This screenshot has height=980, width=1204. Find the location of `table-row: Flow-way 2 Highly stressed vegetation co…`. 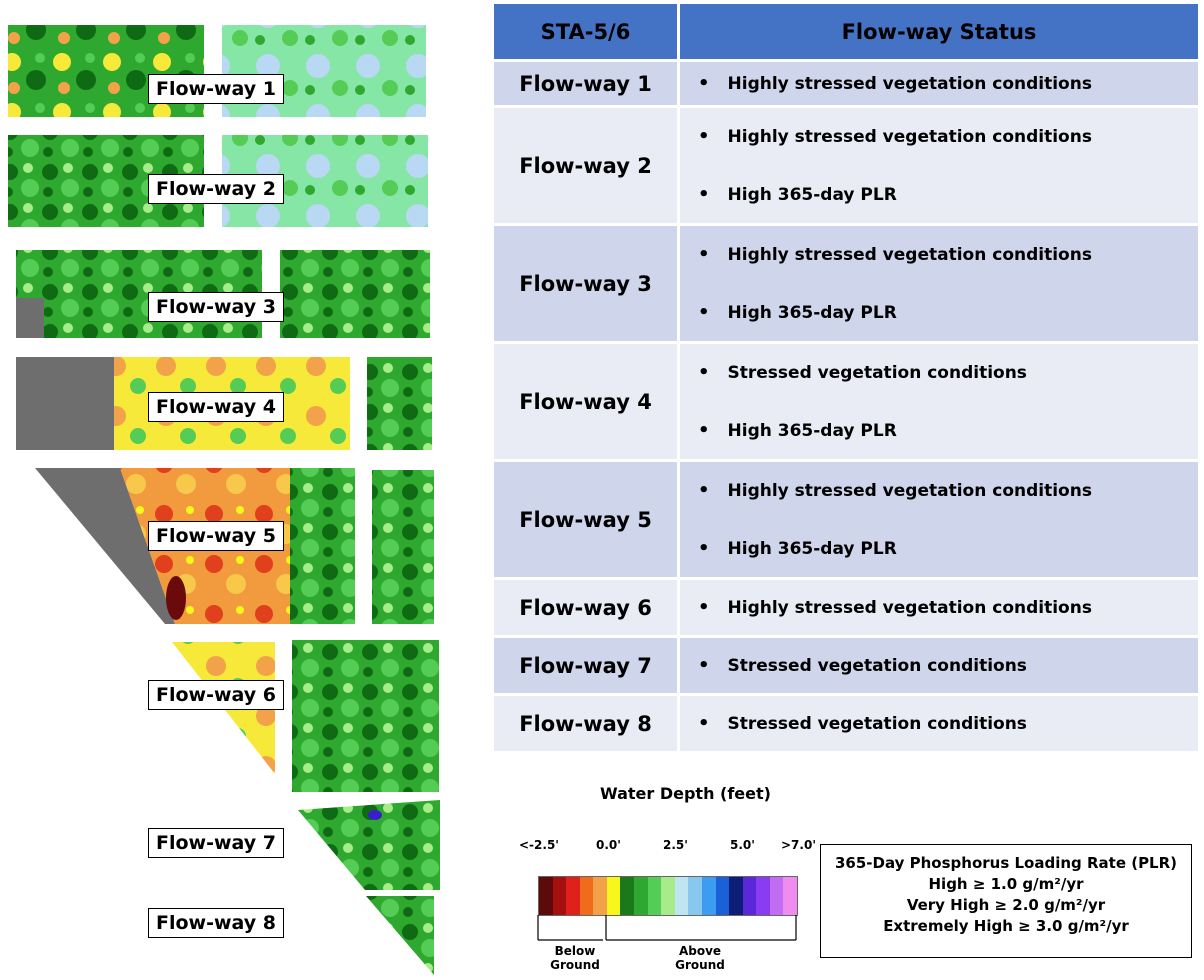

table-row: Flow-way 2 Highly stressed vegetation co… is located at coordinates (846, 165).